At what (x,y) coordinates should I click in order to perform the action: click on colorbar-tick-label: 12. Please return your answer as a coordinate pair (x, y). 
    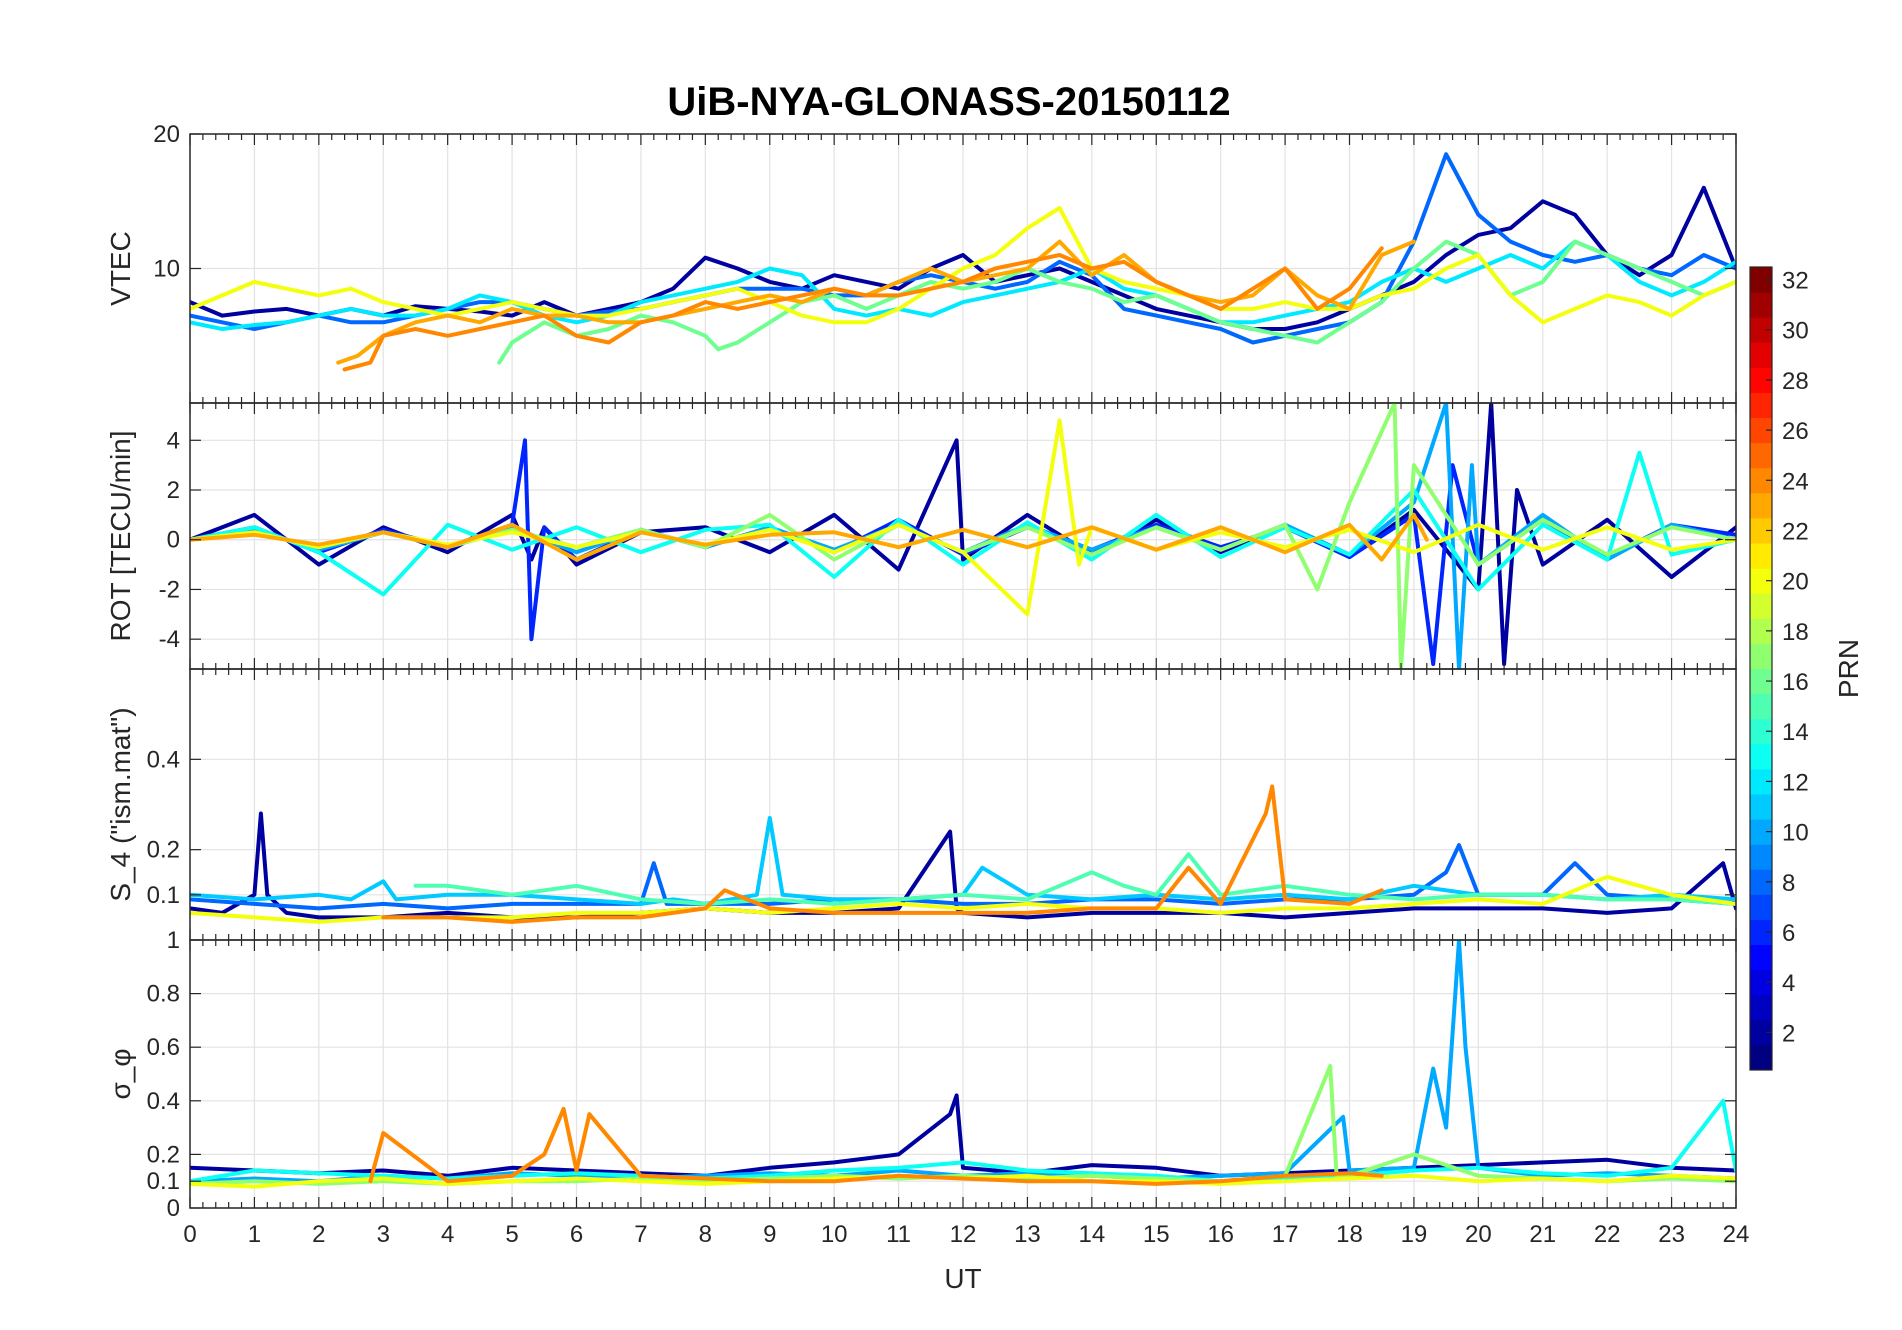
    Looking at the image, I should click on (1795, 782).